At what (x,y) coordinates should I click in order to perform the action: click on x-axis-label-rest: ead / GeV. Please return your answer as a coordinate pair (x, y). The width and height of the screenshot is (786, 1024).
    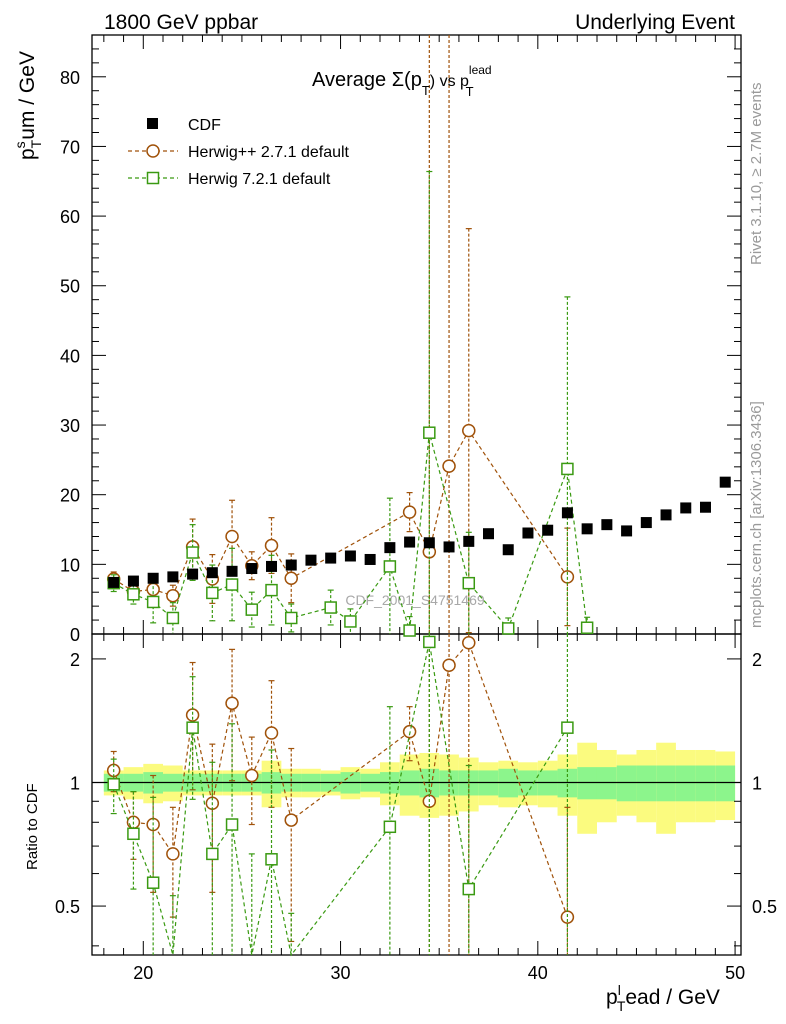
    Looking at the image, I should click on (672, 997).